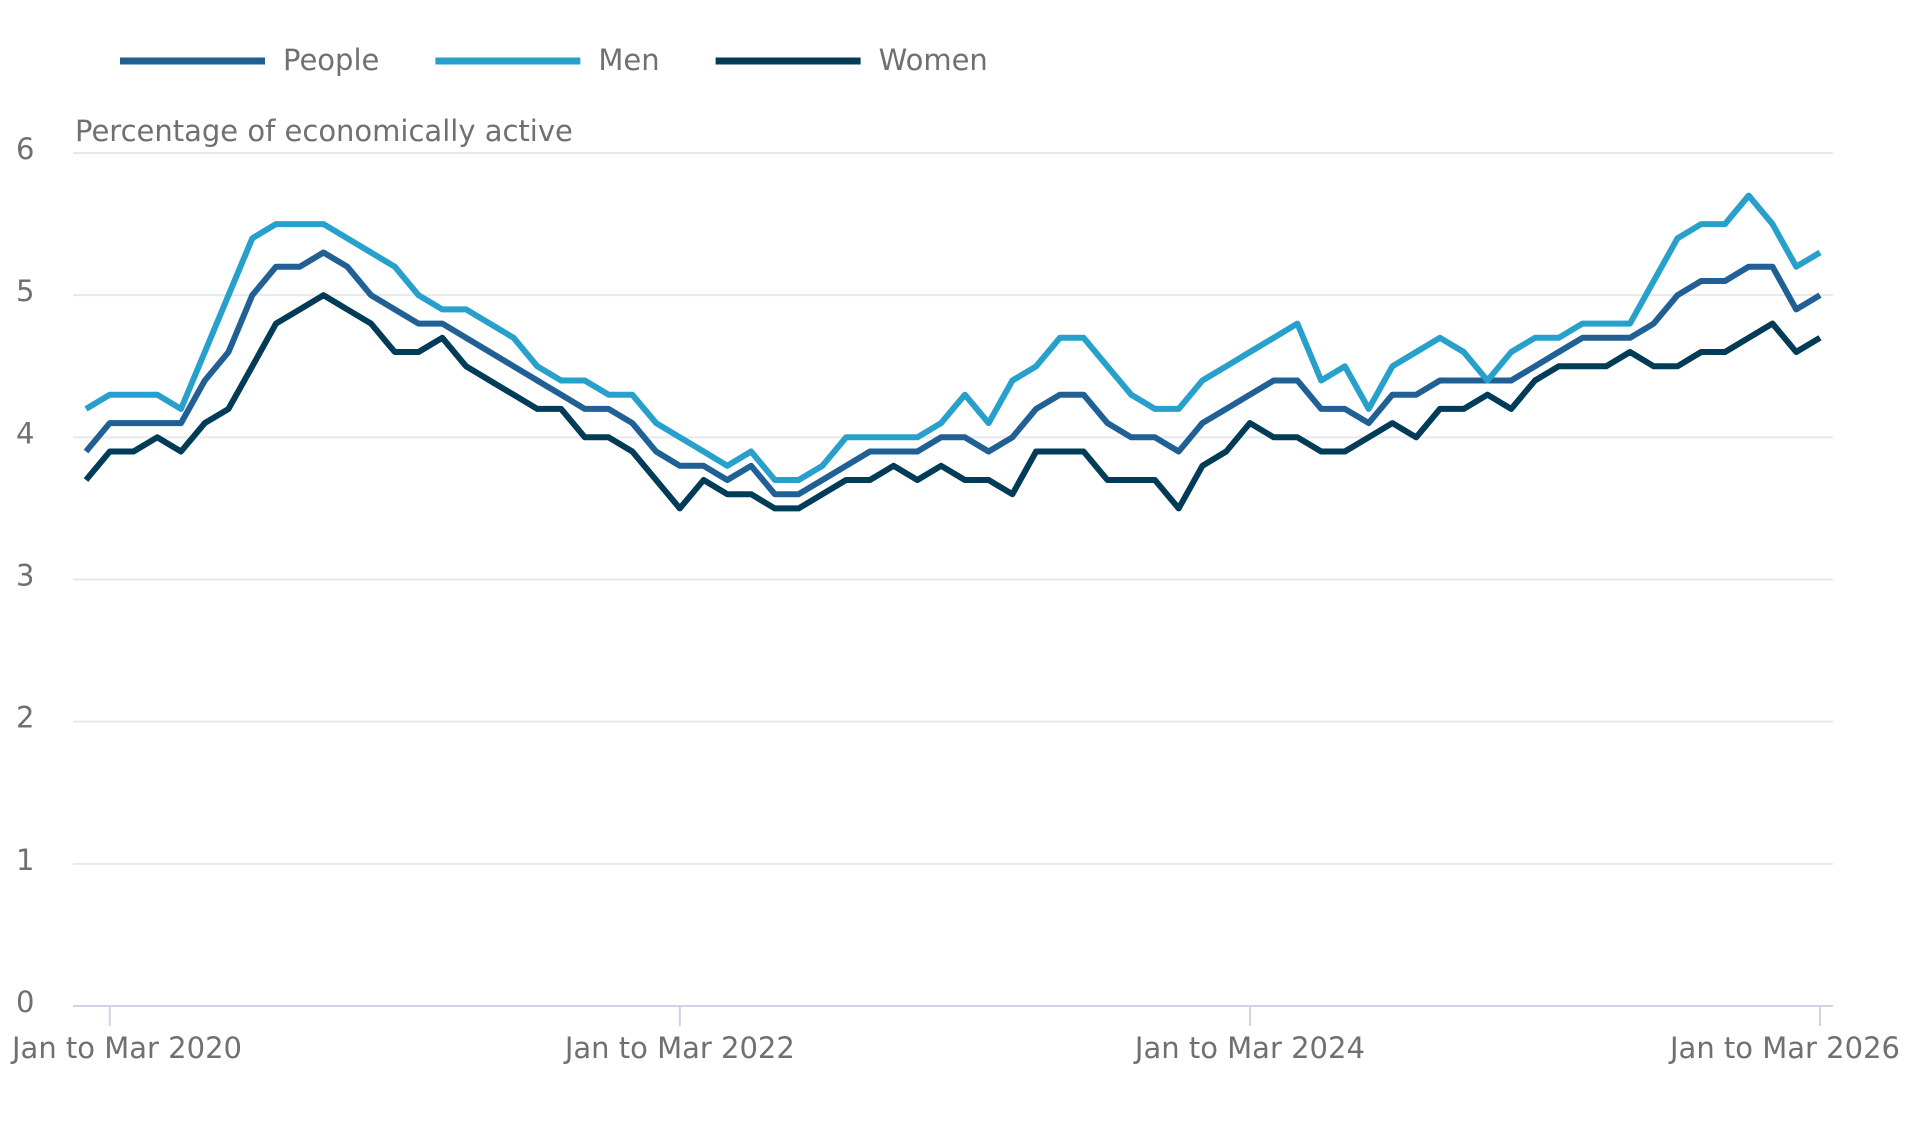 Image resolution: width=1908 pixels, height=1146 pixels. Describe the element at coordinates (25, 1002) in the screenshot. I see `y-tick-label: 0` at that location.